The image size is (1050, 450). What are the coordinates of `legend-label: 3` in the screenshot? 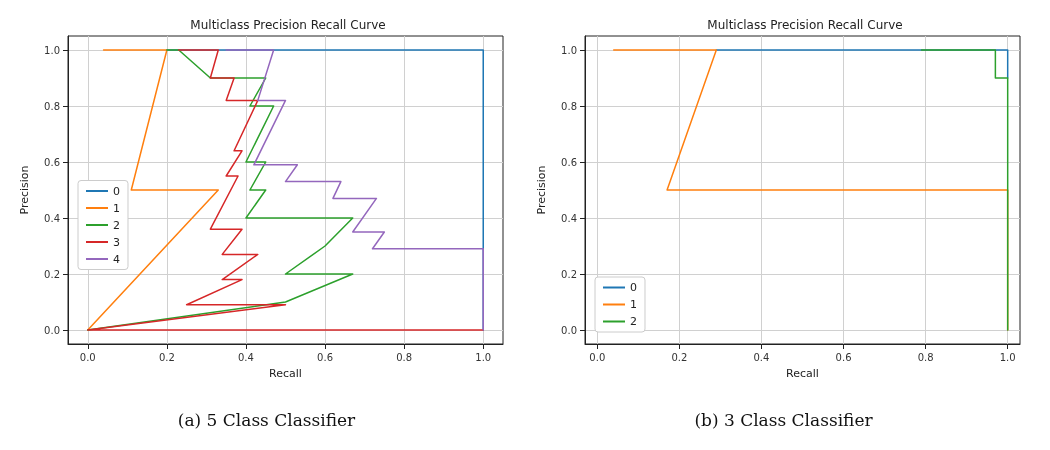 It's located at (116, 242).